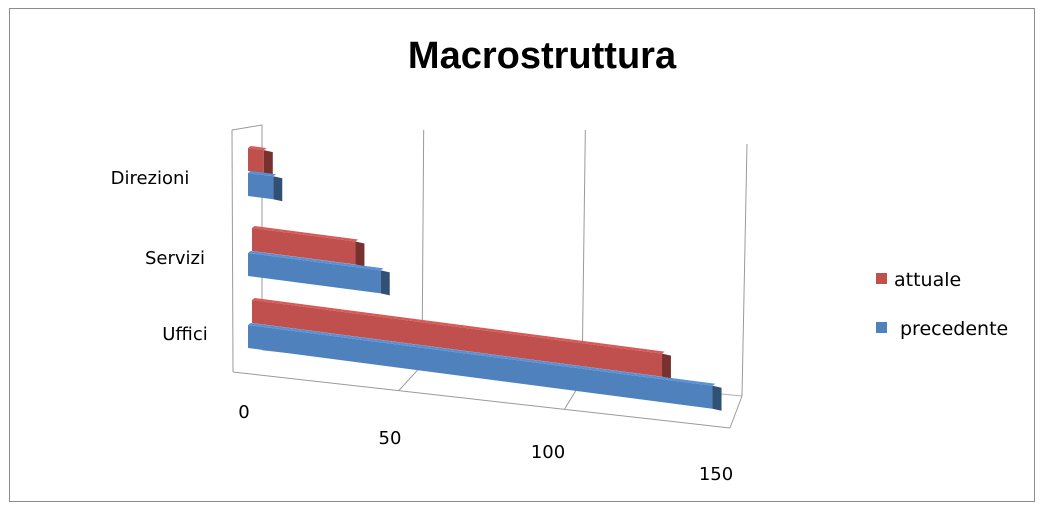  What do you see at coordinates (927, 280) in the screenshot?
I see `legend-label: attuale` at bounding box center [927, 280].